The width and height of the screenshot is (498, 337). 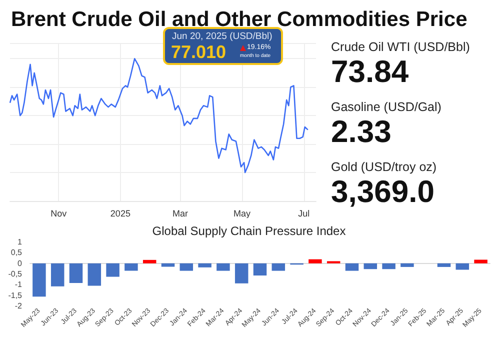 What do you see at coordinates (370, 71) in the screenshot?
I see `text: 73.84` at bounding box center [370, 71].